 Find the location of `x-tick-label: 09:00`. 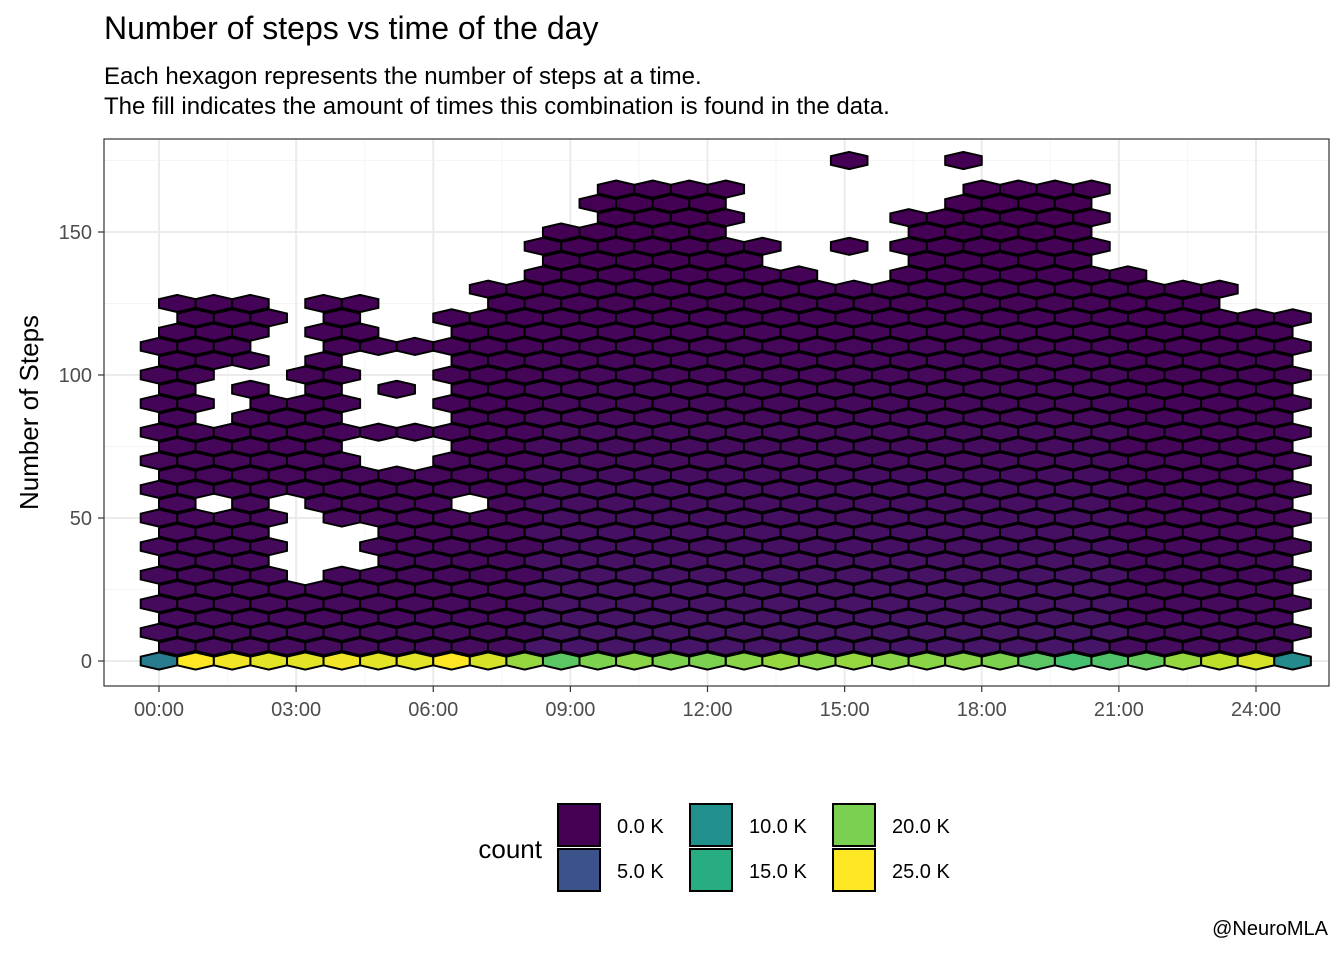

x-tick-label: 09:00 is located at coordinates (570, 710).